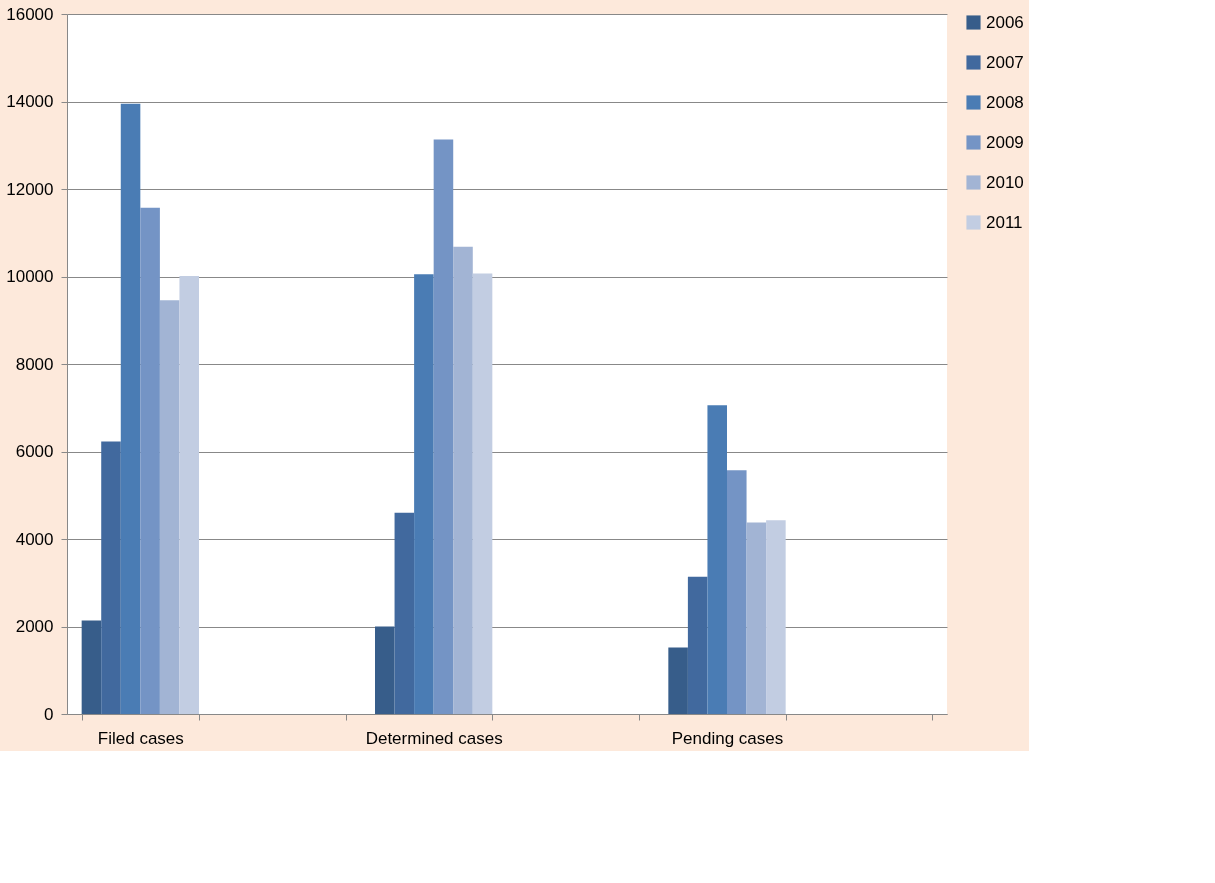 The height and width of the screenshot is (883, 1215). Describe the element at coordinates (30, 189) in the screenshot. I see `y-tick-label: 12000` at that location.